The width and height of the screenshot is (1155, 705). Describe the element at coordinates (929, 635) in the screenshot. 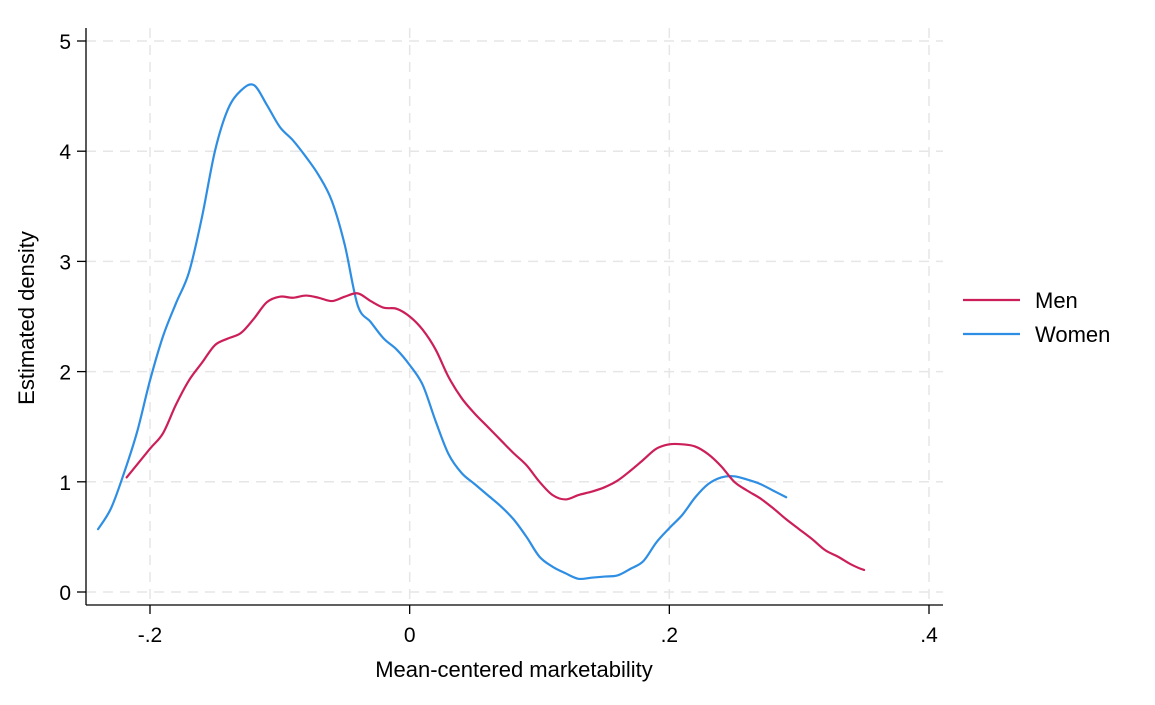

I see `x-tick-label: .4` at that location.